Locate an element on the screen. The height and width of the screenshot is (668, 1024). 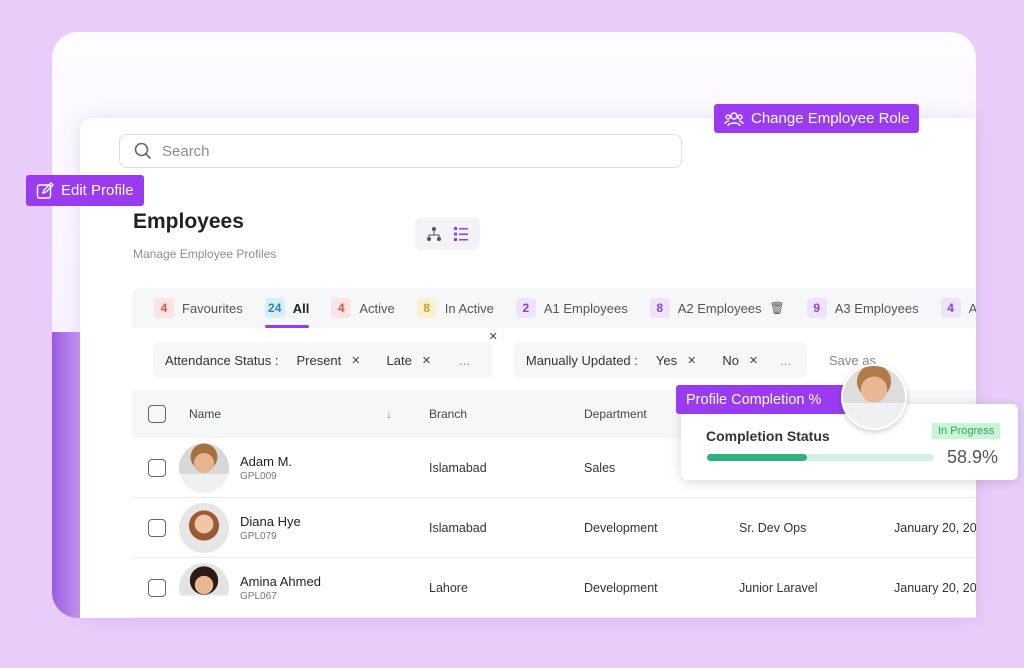
completion-percent: 58.9% is located at coordinates (973, 457).